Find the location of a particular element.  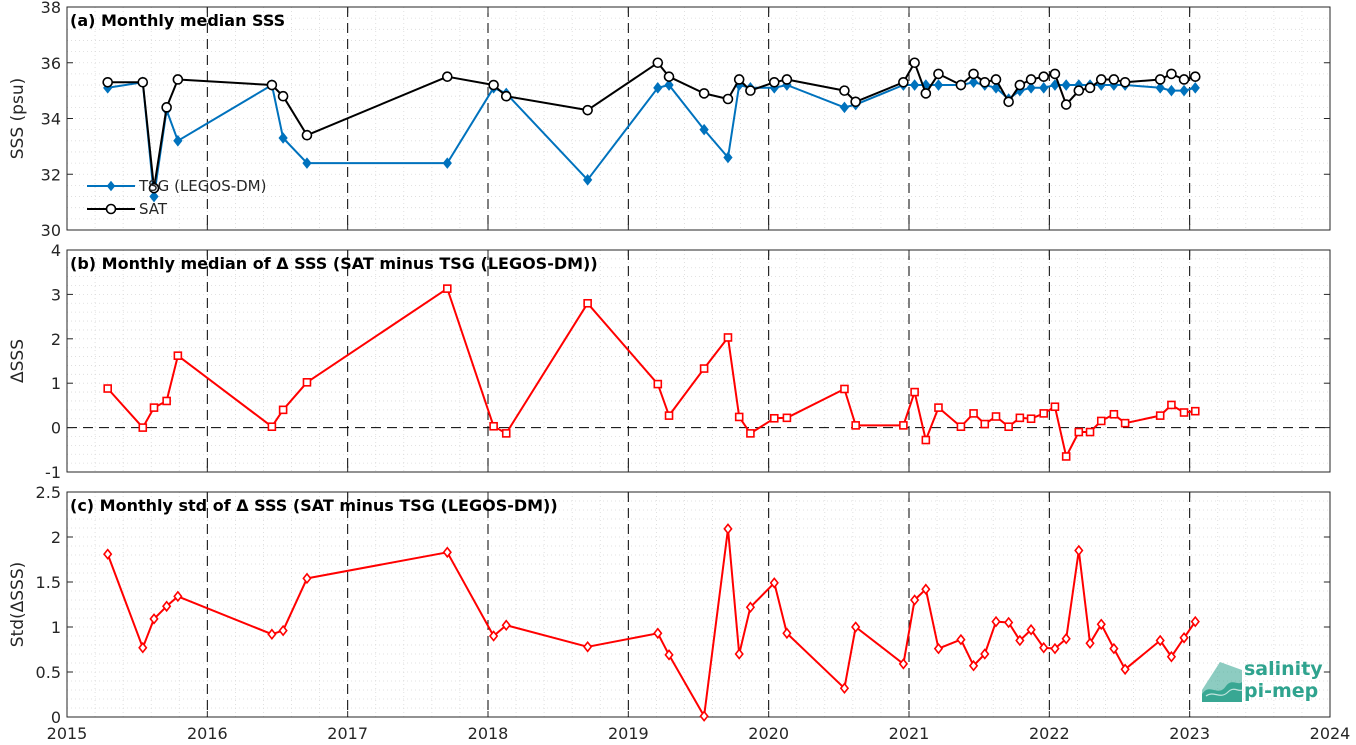

y-tick-label: 32 is located at coordinates (51, 174).